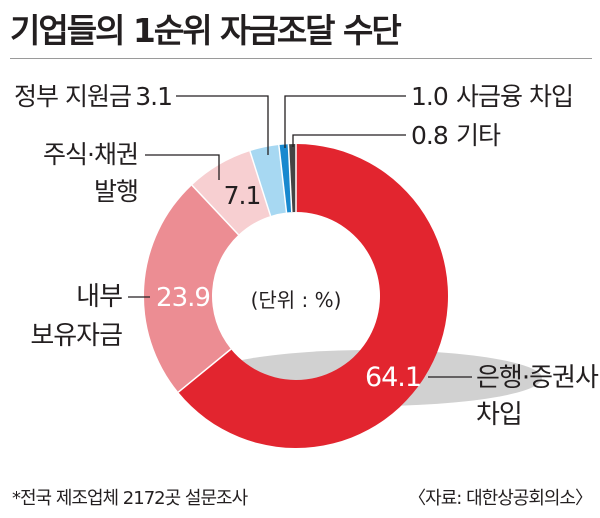 Image resolution: width=600 pixels, height=518 pixels. What do you see at coordinates (537, 378) in the screenshot?
I see `category-label-bank-securities-loan: 은행·증권사` at bounding box center [537, 378].